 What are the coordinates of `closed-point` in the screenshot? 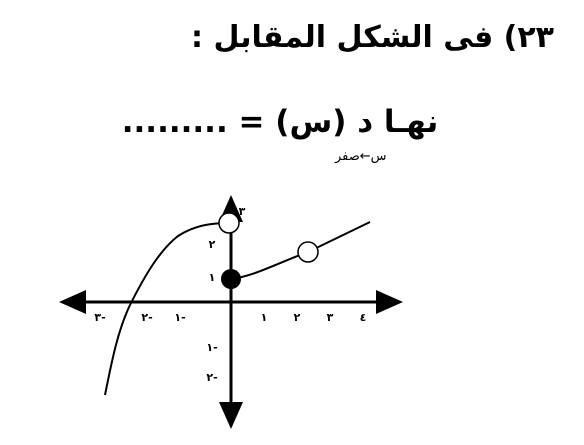 It's located at (231, 279).